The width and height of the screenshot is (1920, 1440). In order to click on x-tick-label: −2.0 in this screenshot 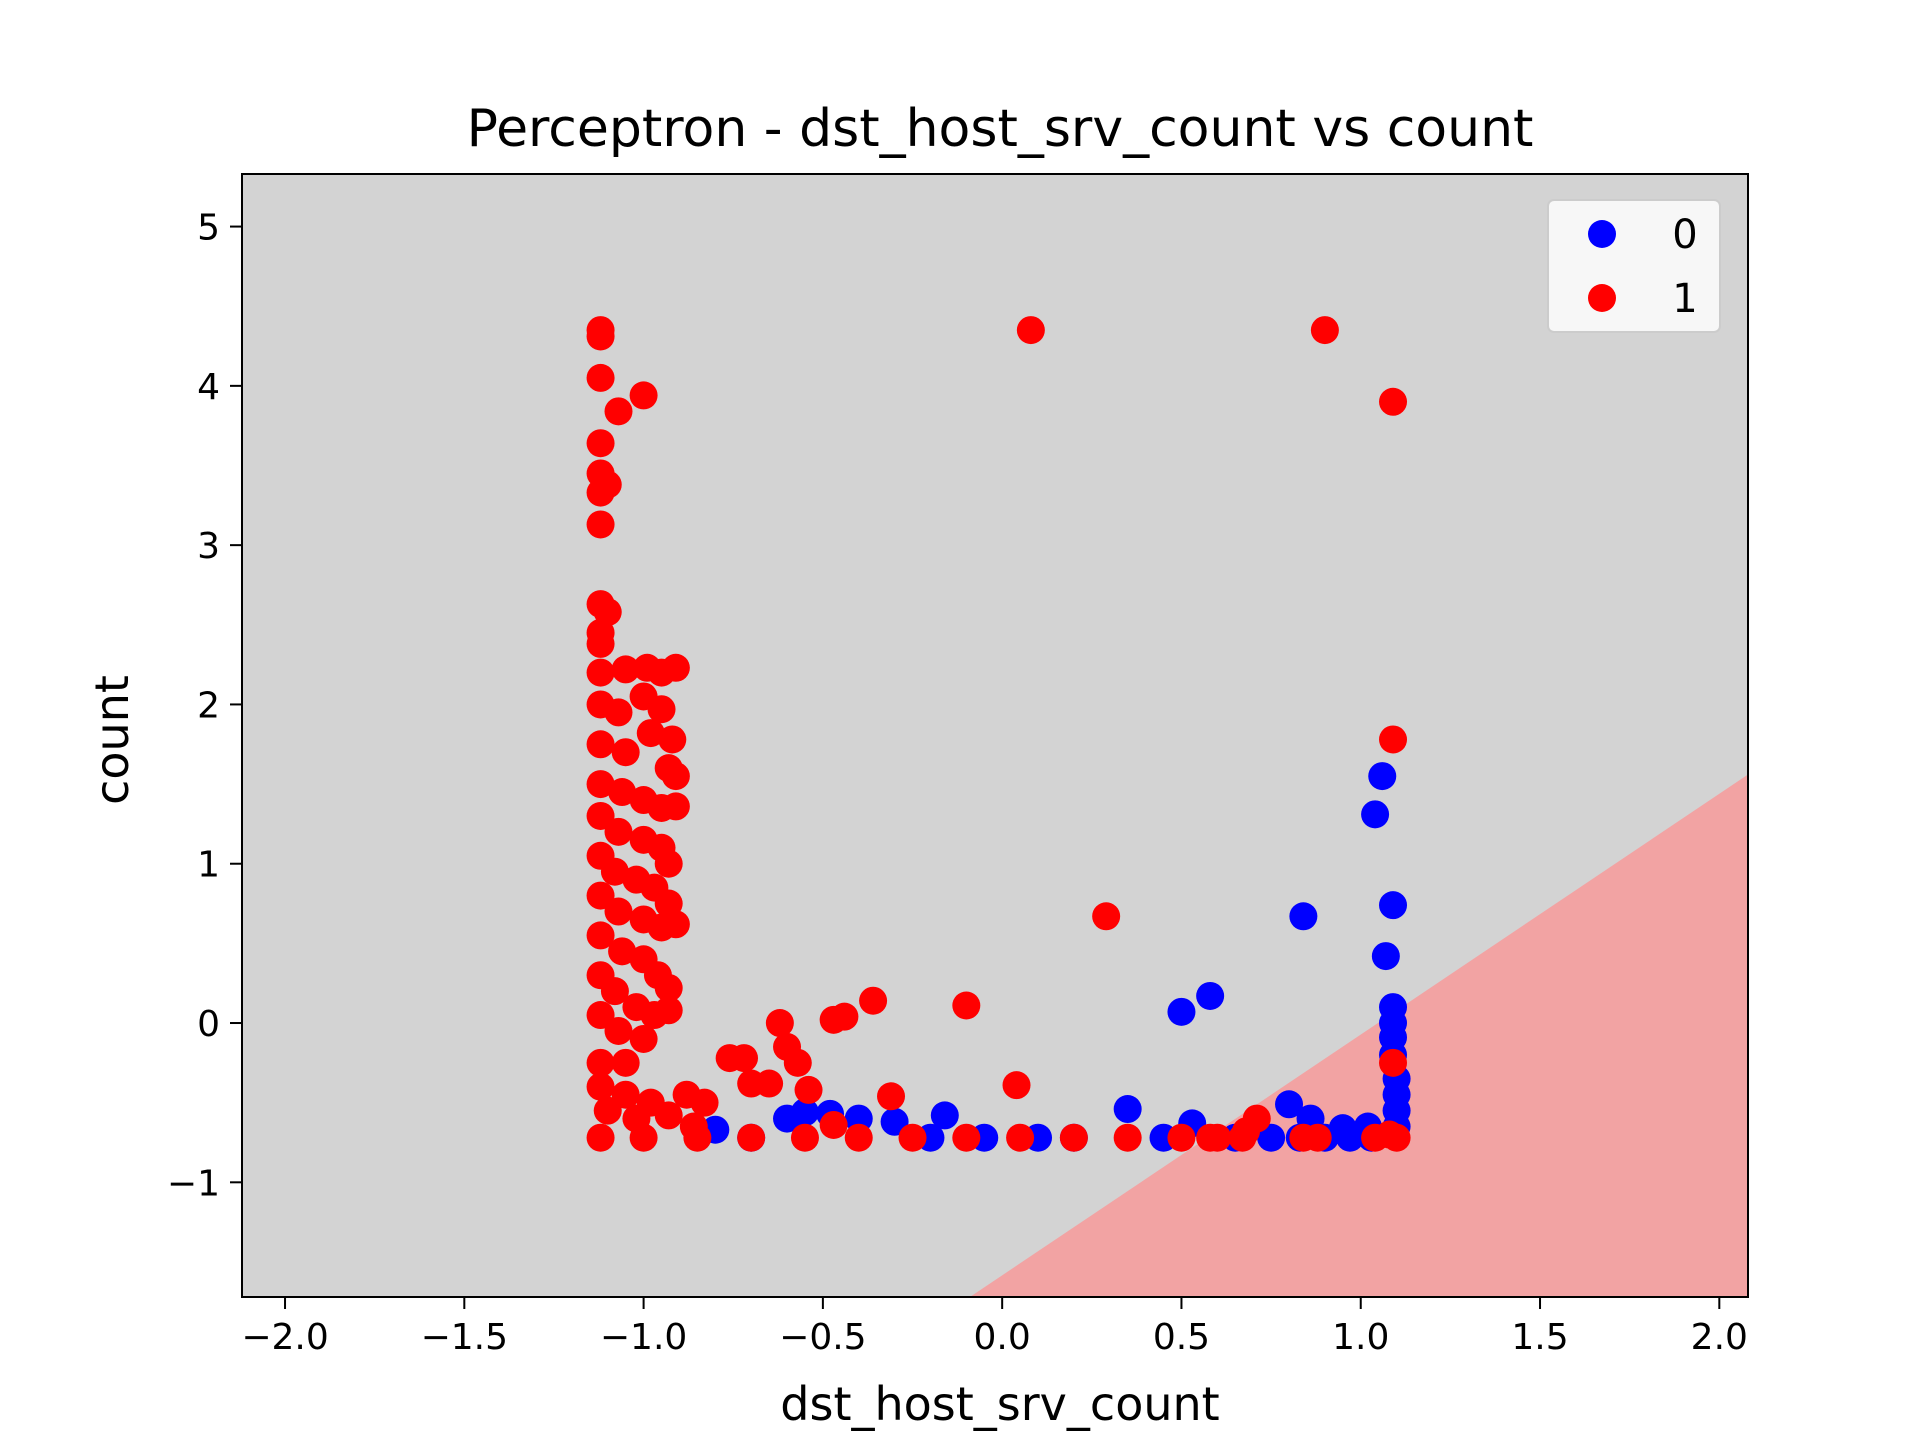, I will do `click(284, 1337)`.